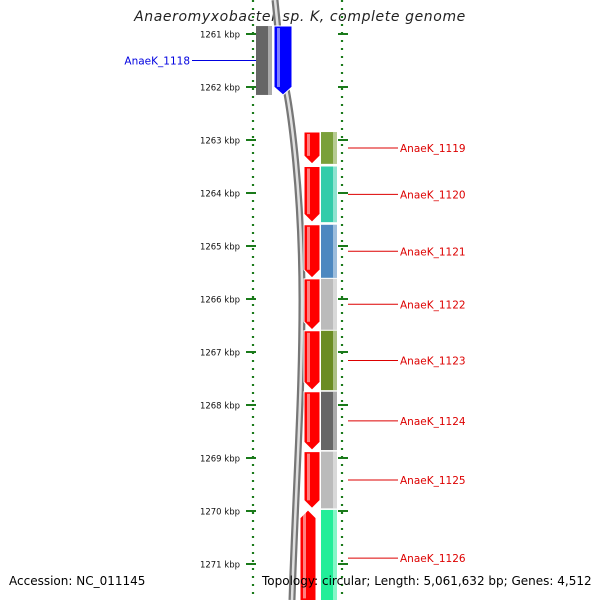 The width and height of the screenshot is (600, 600). I want to click on accession-text: Accession: NC_011145, so click(77, 581).